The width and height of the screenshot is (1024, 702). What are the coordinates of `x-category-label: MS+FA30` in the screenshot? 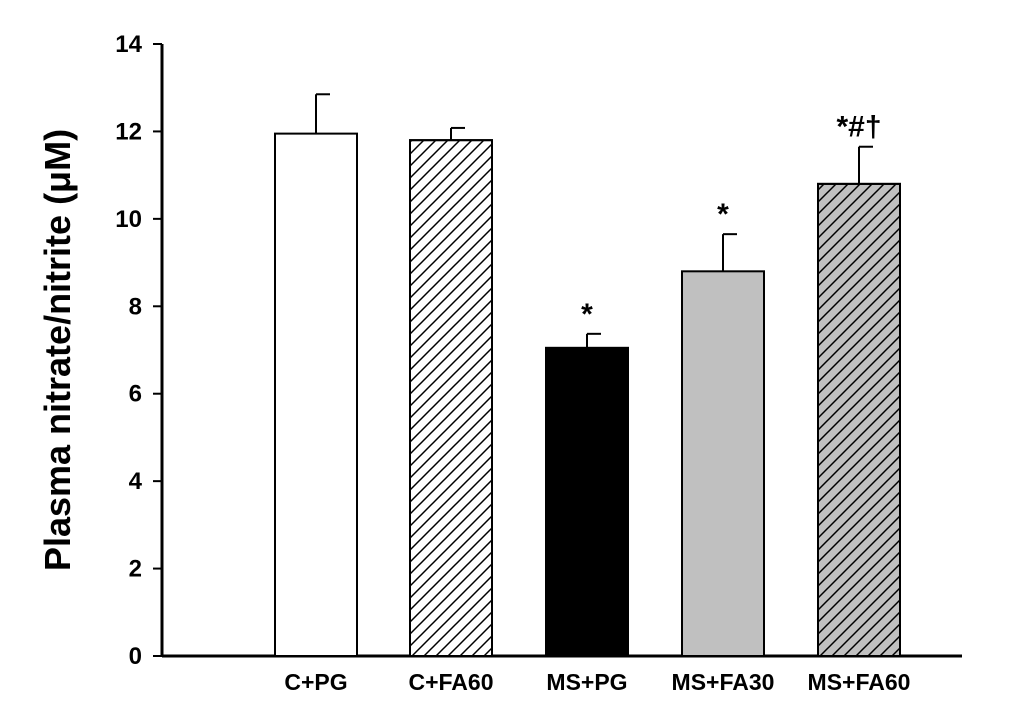 It's located at (723, 682).